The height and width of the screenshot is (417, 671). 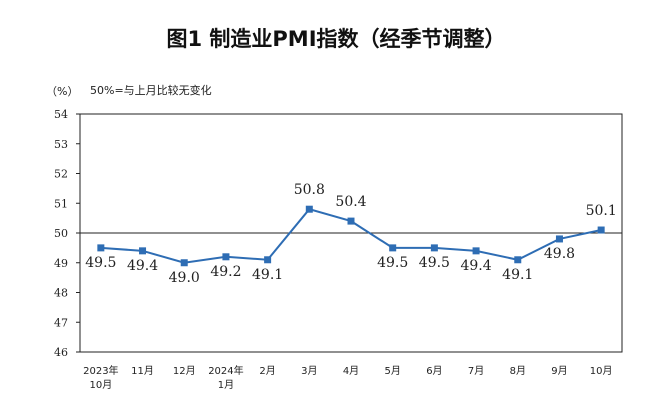 I want to click on chart-title: 图1 制造业PMI指数（经季节调整）, so click(x=335, y=39).